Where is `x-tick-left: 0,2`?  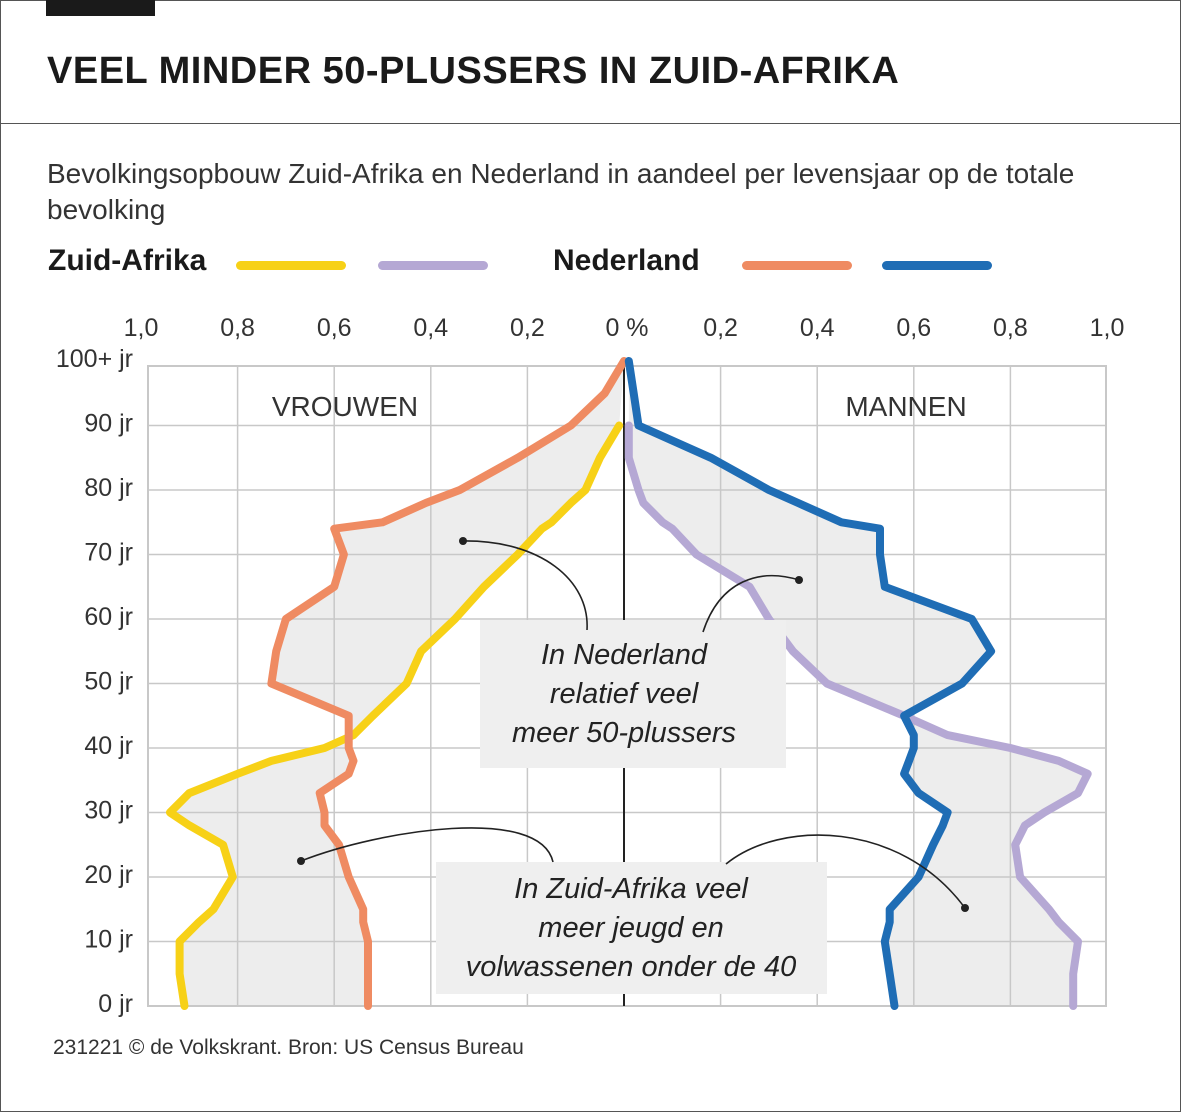 x-tick-left: 0,2 is located at coordinates (527, 328).